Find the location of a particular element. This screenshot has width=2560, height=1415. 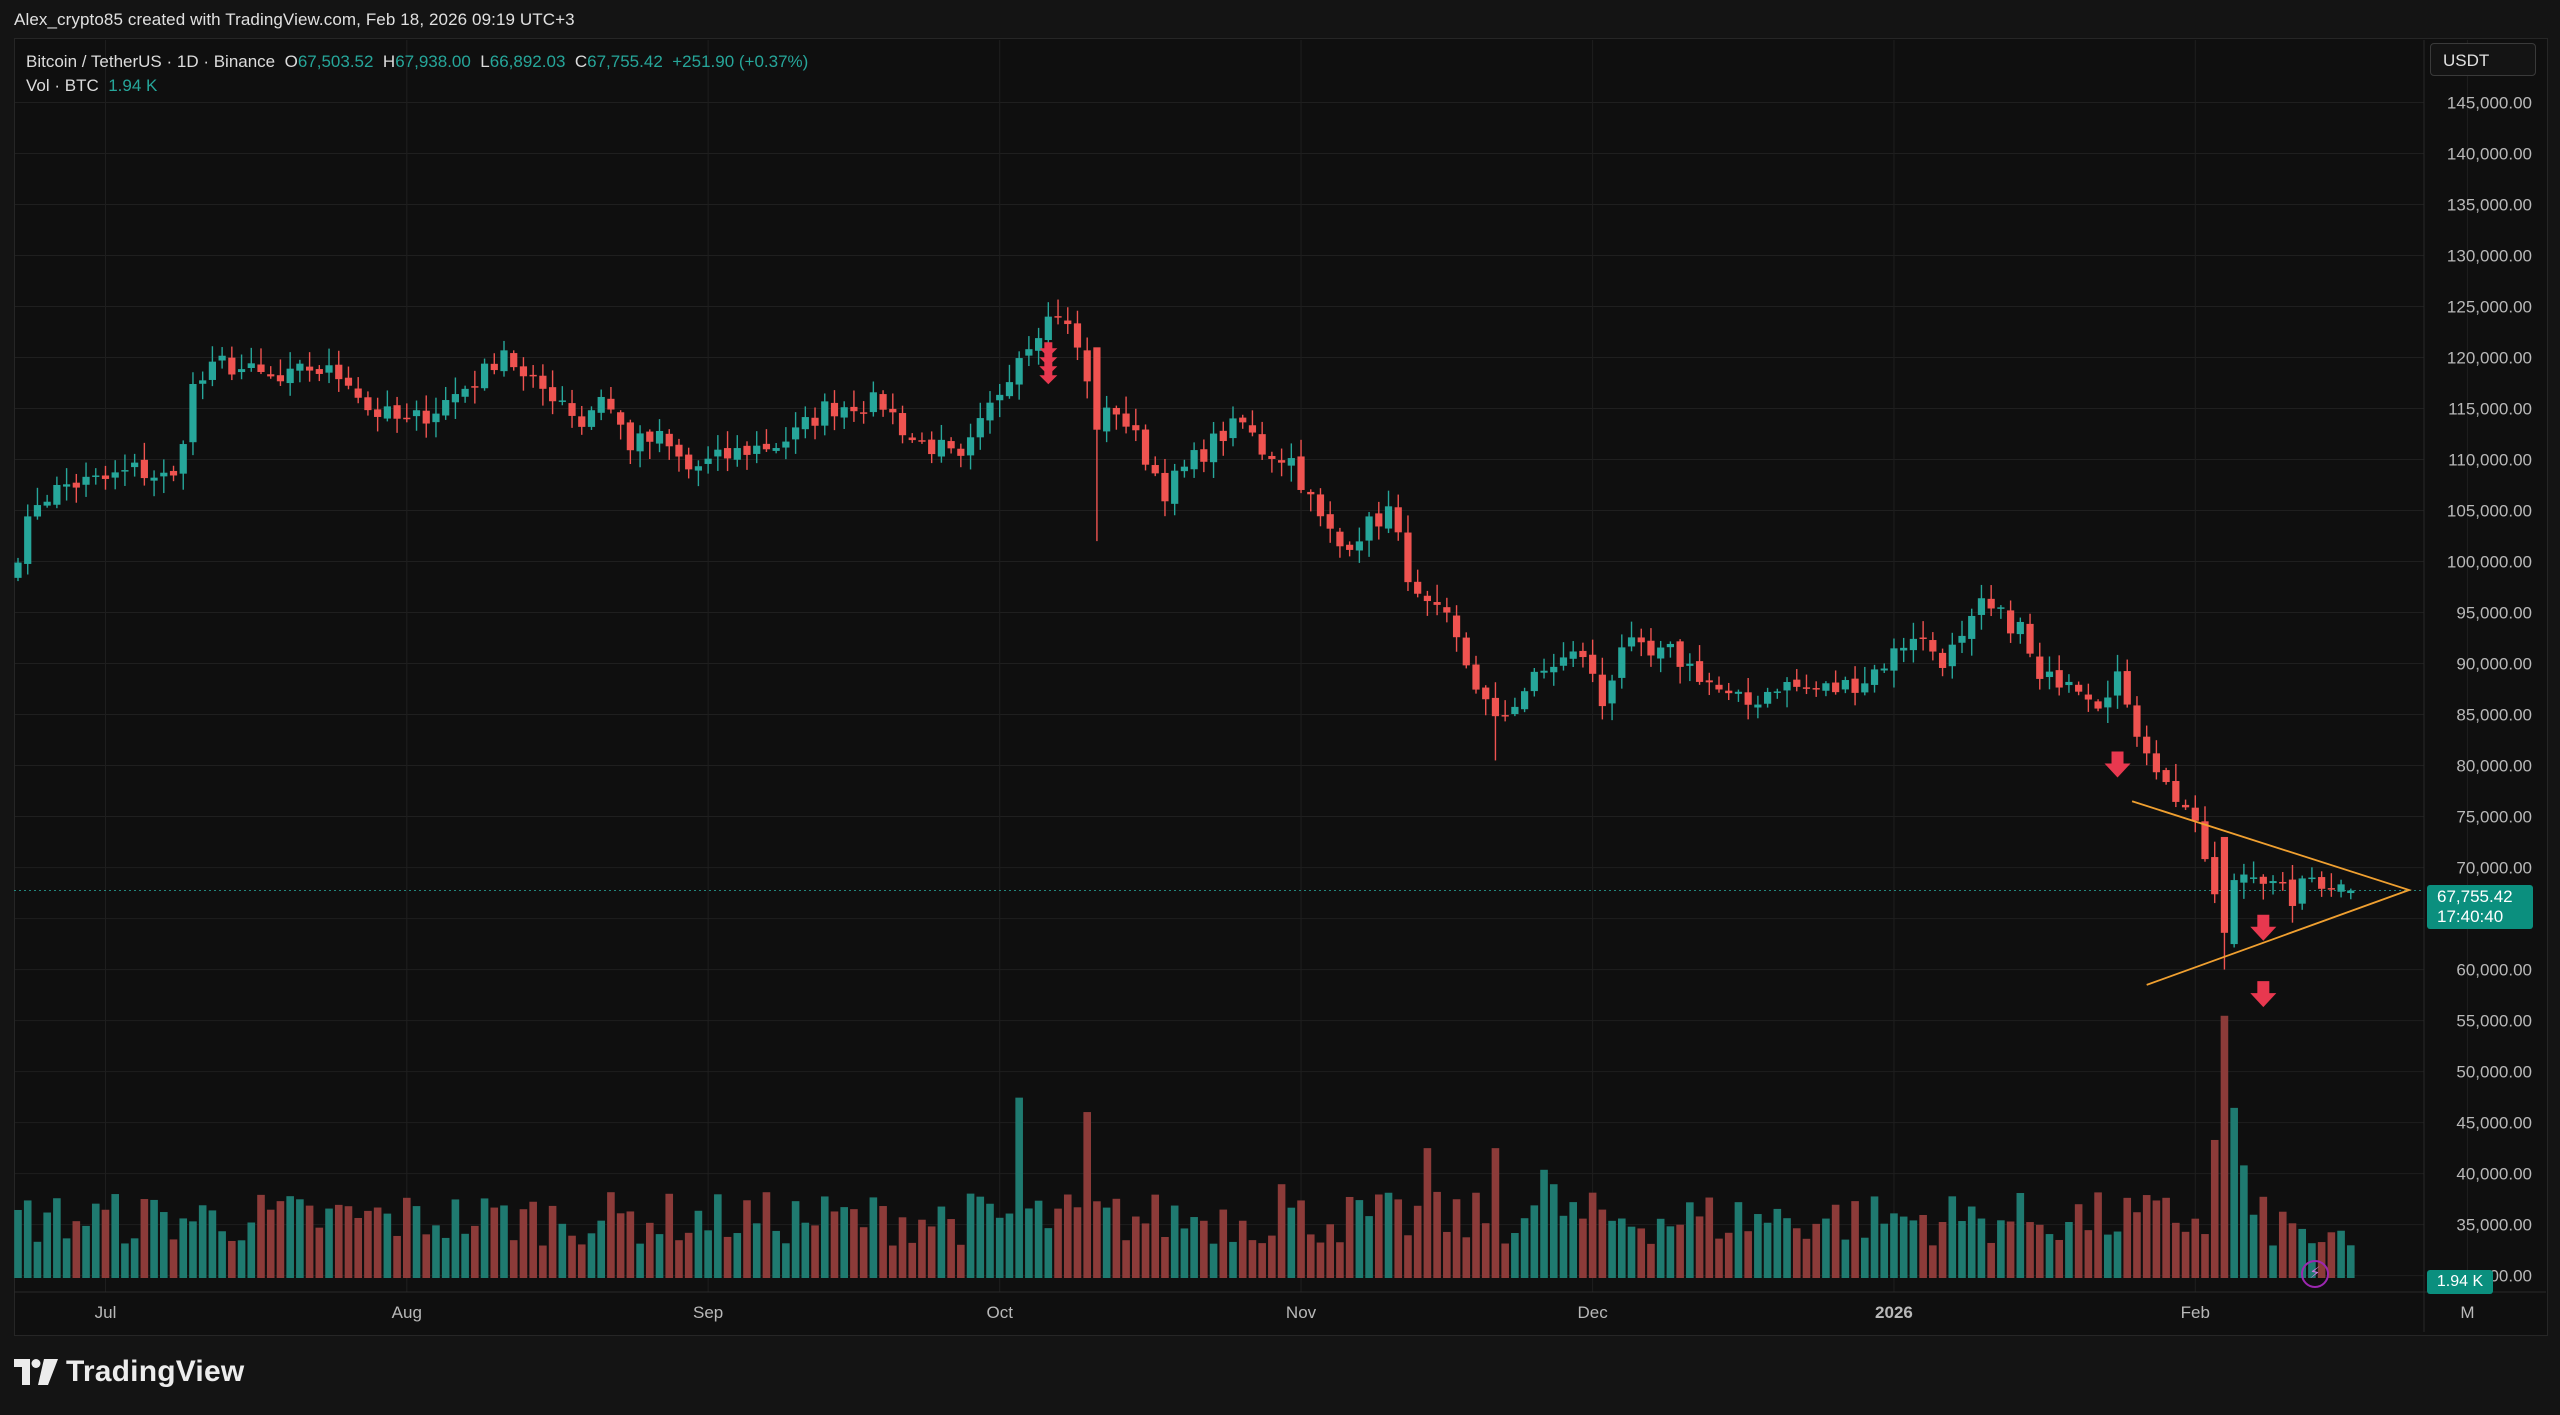

symbol-title: Bitcoin / TetherUS · 1D · Binance is located at coordinates (151, 61).